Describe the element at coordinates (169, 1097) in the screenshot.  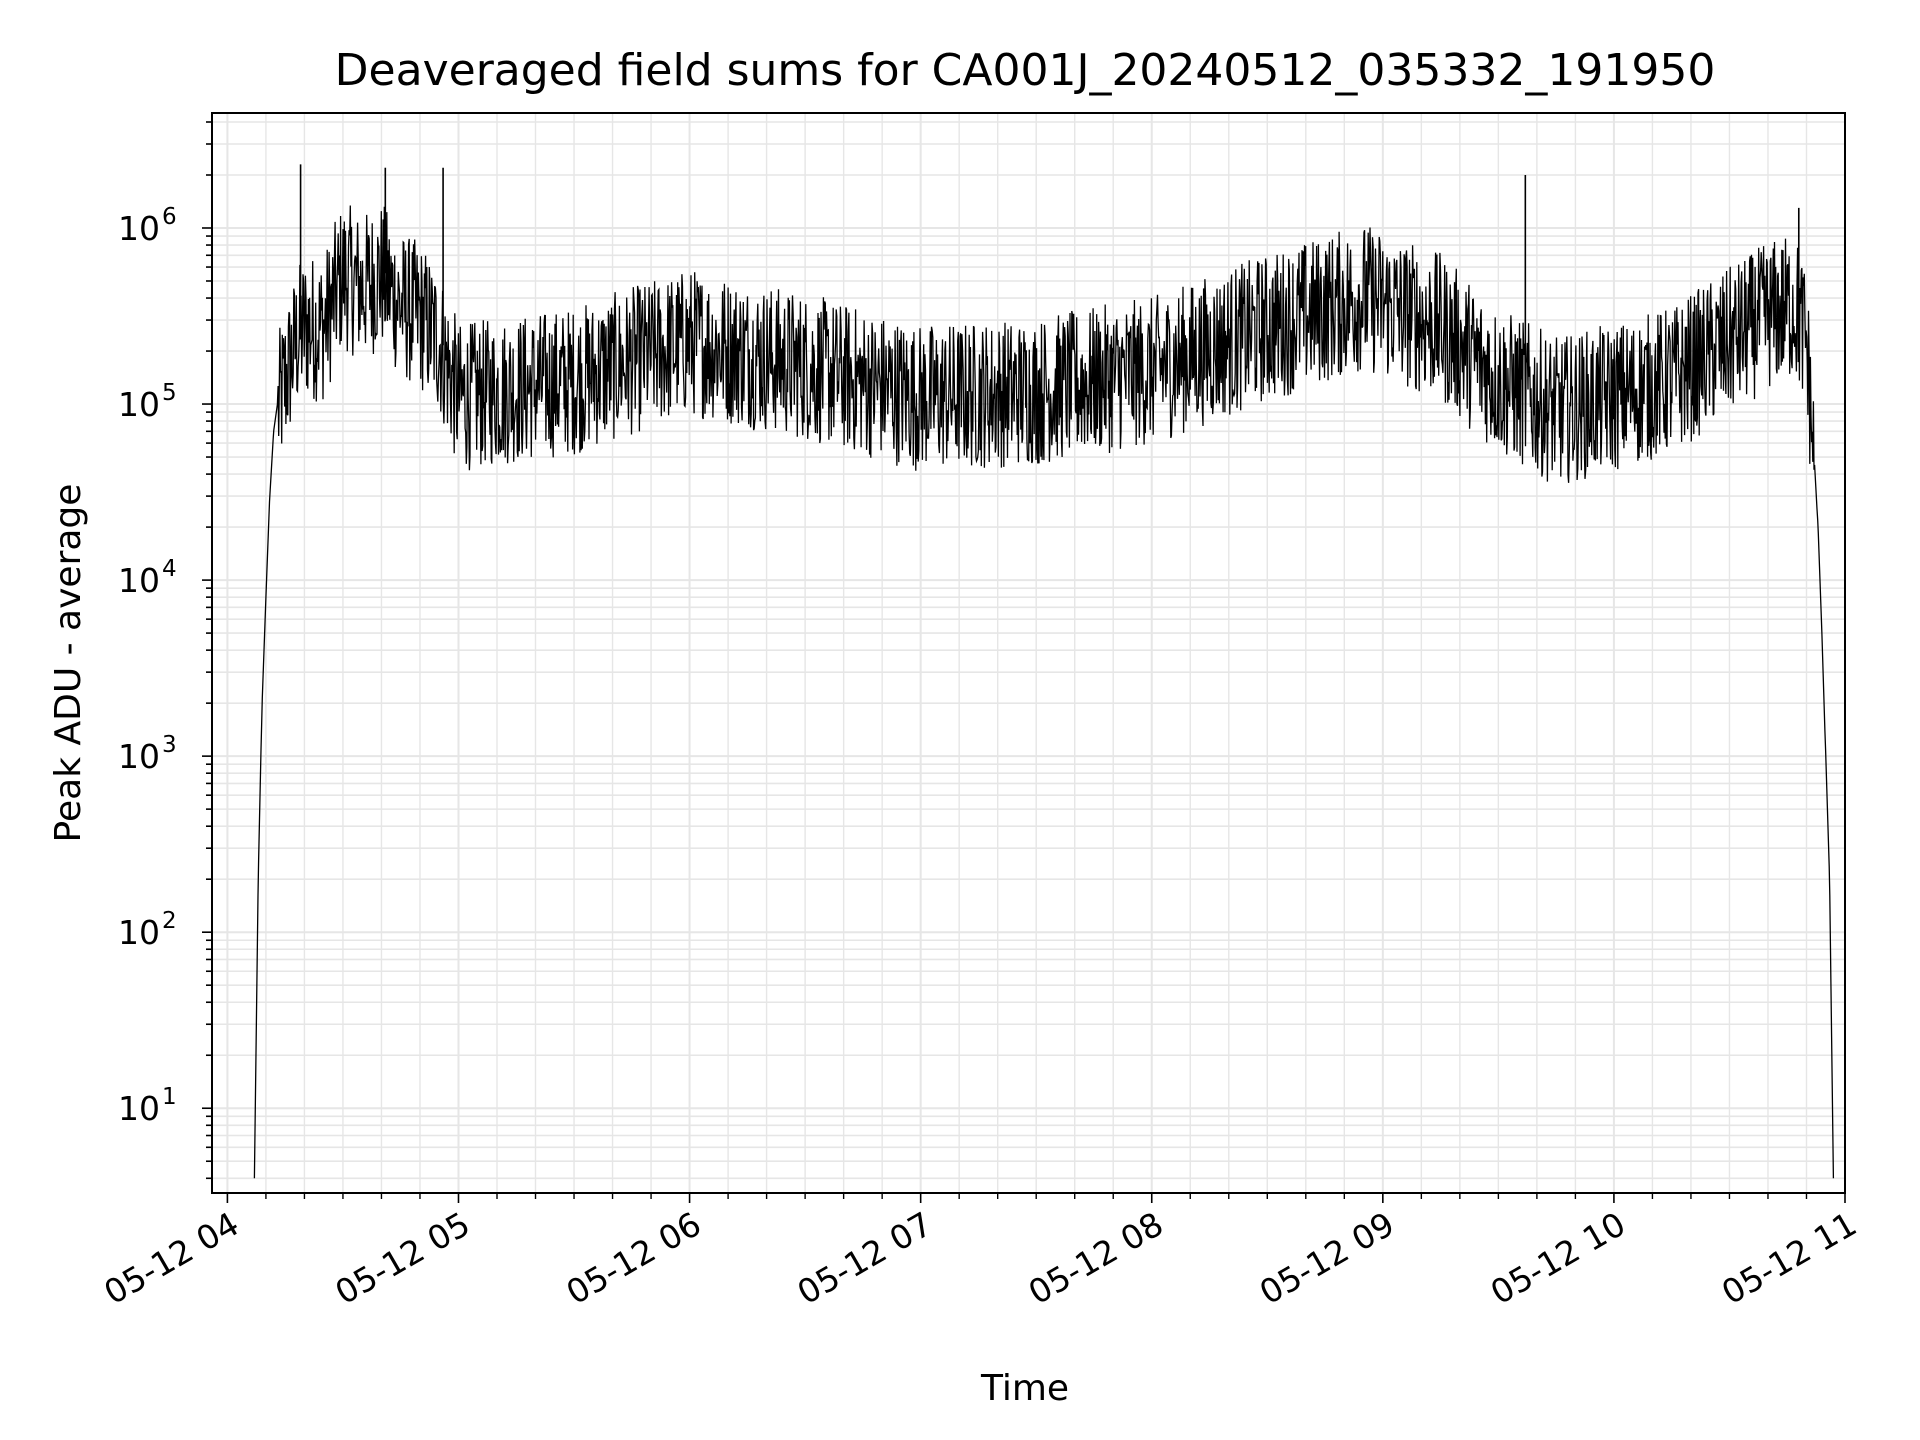
I see `y-tick-exponent: 1` at that location.